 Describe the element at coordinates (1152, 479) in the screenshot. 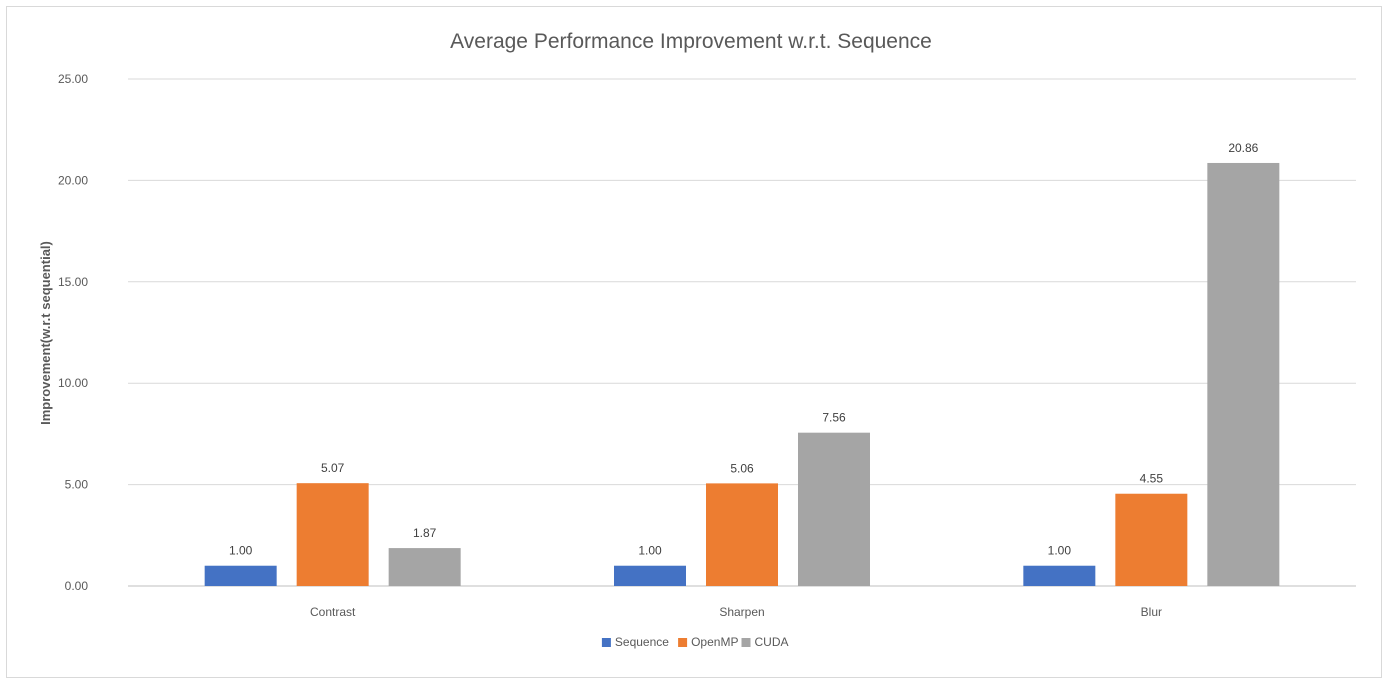

I see `data-label: 4.55` at that location.